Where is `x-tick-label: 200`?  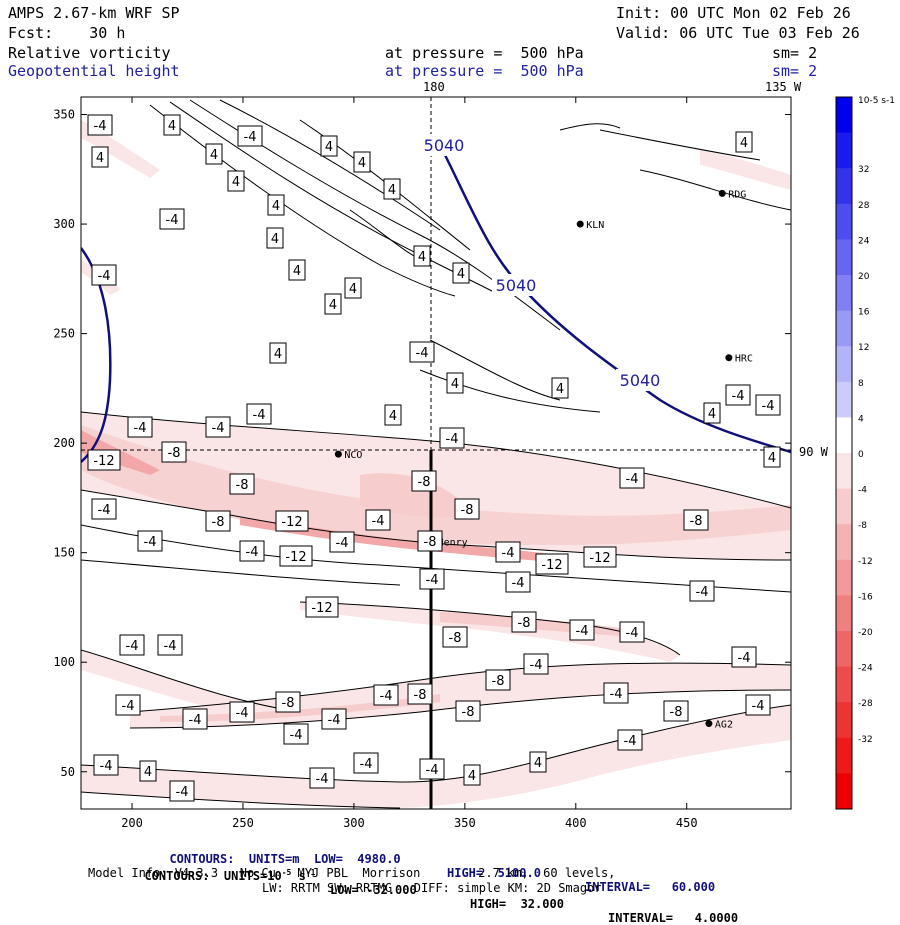 x-tick-label: 200 is located at coordinates (132, 823).